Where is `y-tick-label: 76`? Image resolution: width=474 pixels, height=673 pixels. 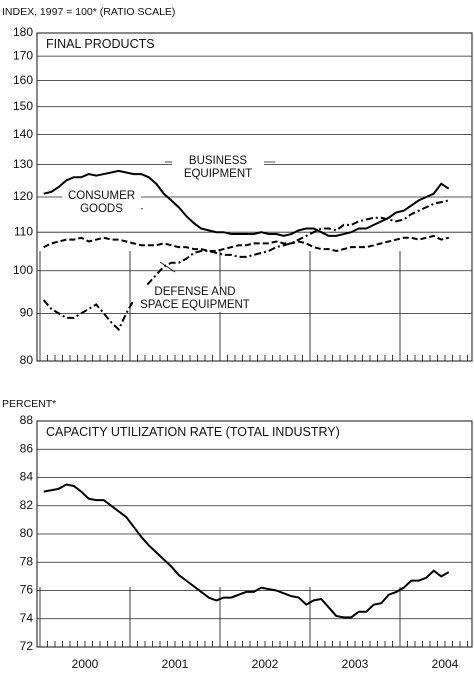
y-tick-label: 76 is located at coordinates (27, 590).